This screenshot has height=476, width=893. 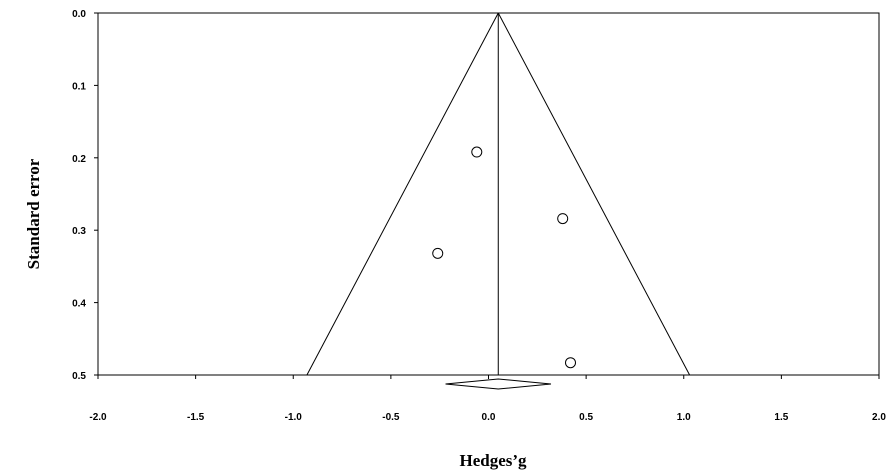 What do you see at coordinates (586, 417) in the screenshot?
I see `x-tick-label: 0.5` at bounding box center [586, 417].